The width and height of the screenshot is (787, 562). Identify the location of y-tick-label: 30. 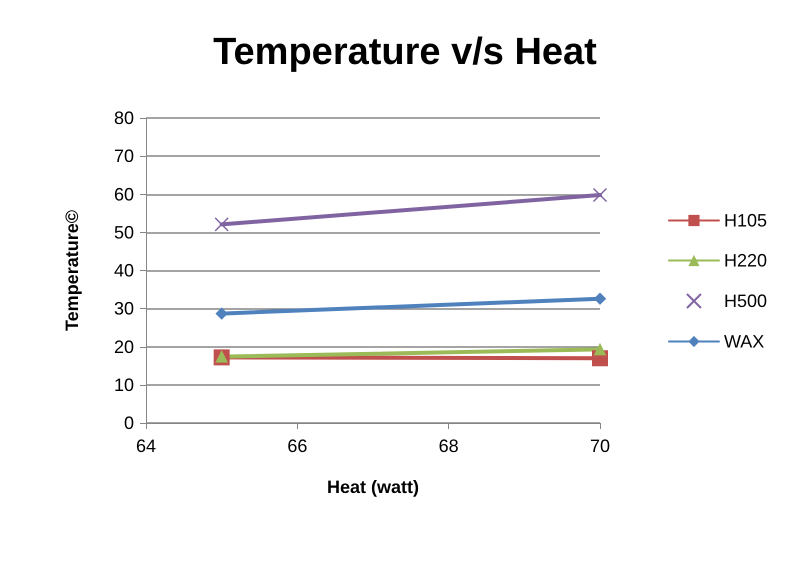
(124, 308).